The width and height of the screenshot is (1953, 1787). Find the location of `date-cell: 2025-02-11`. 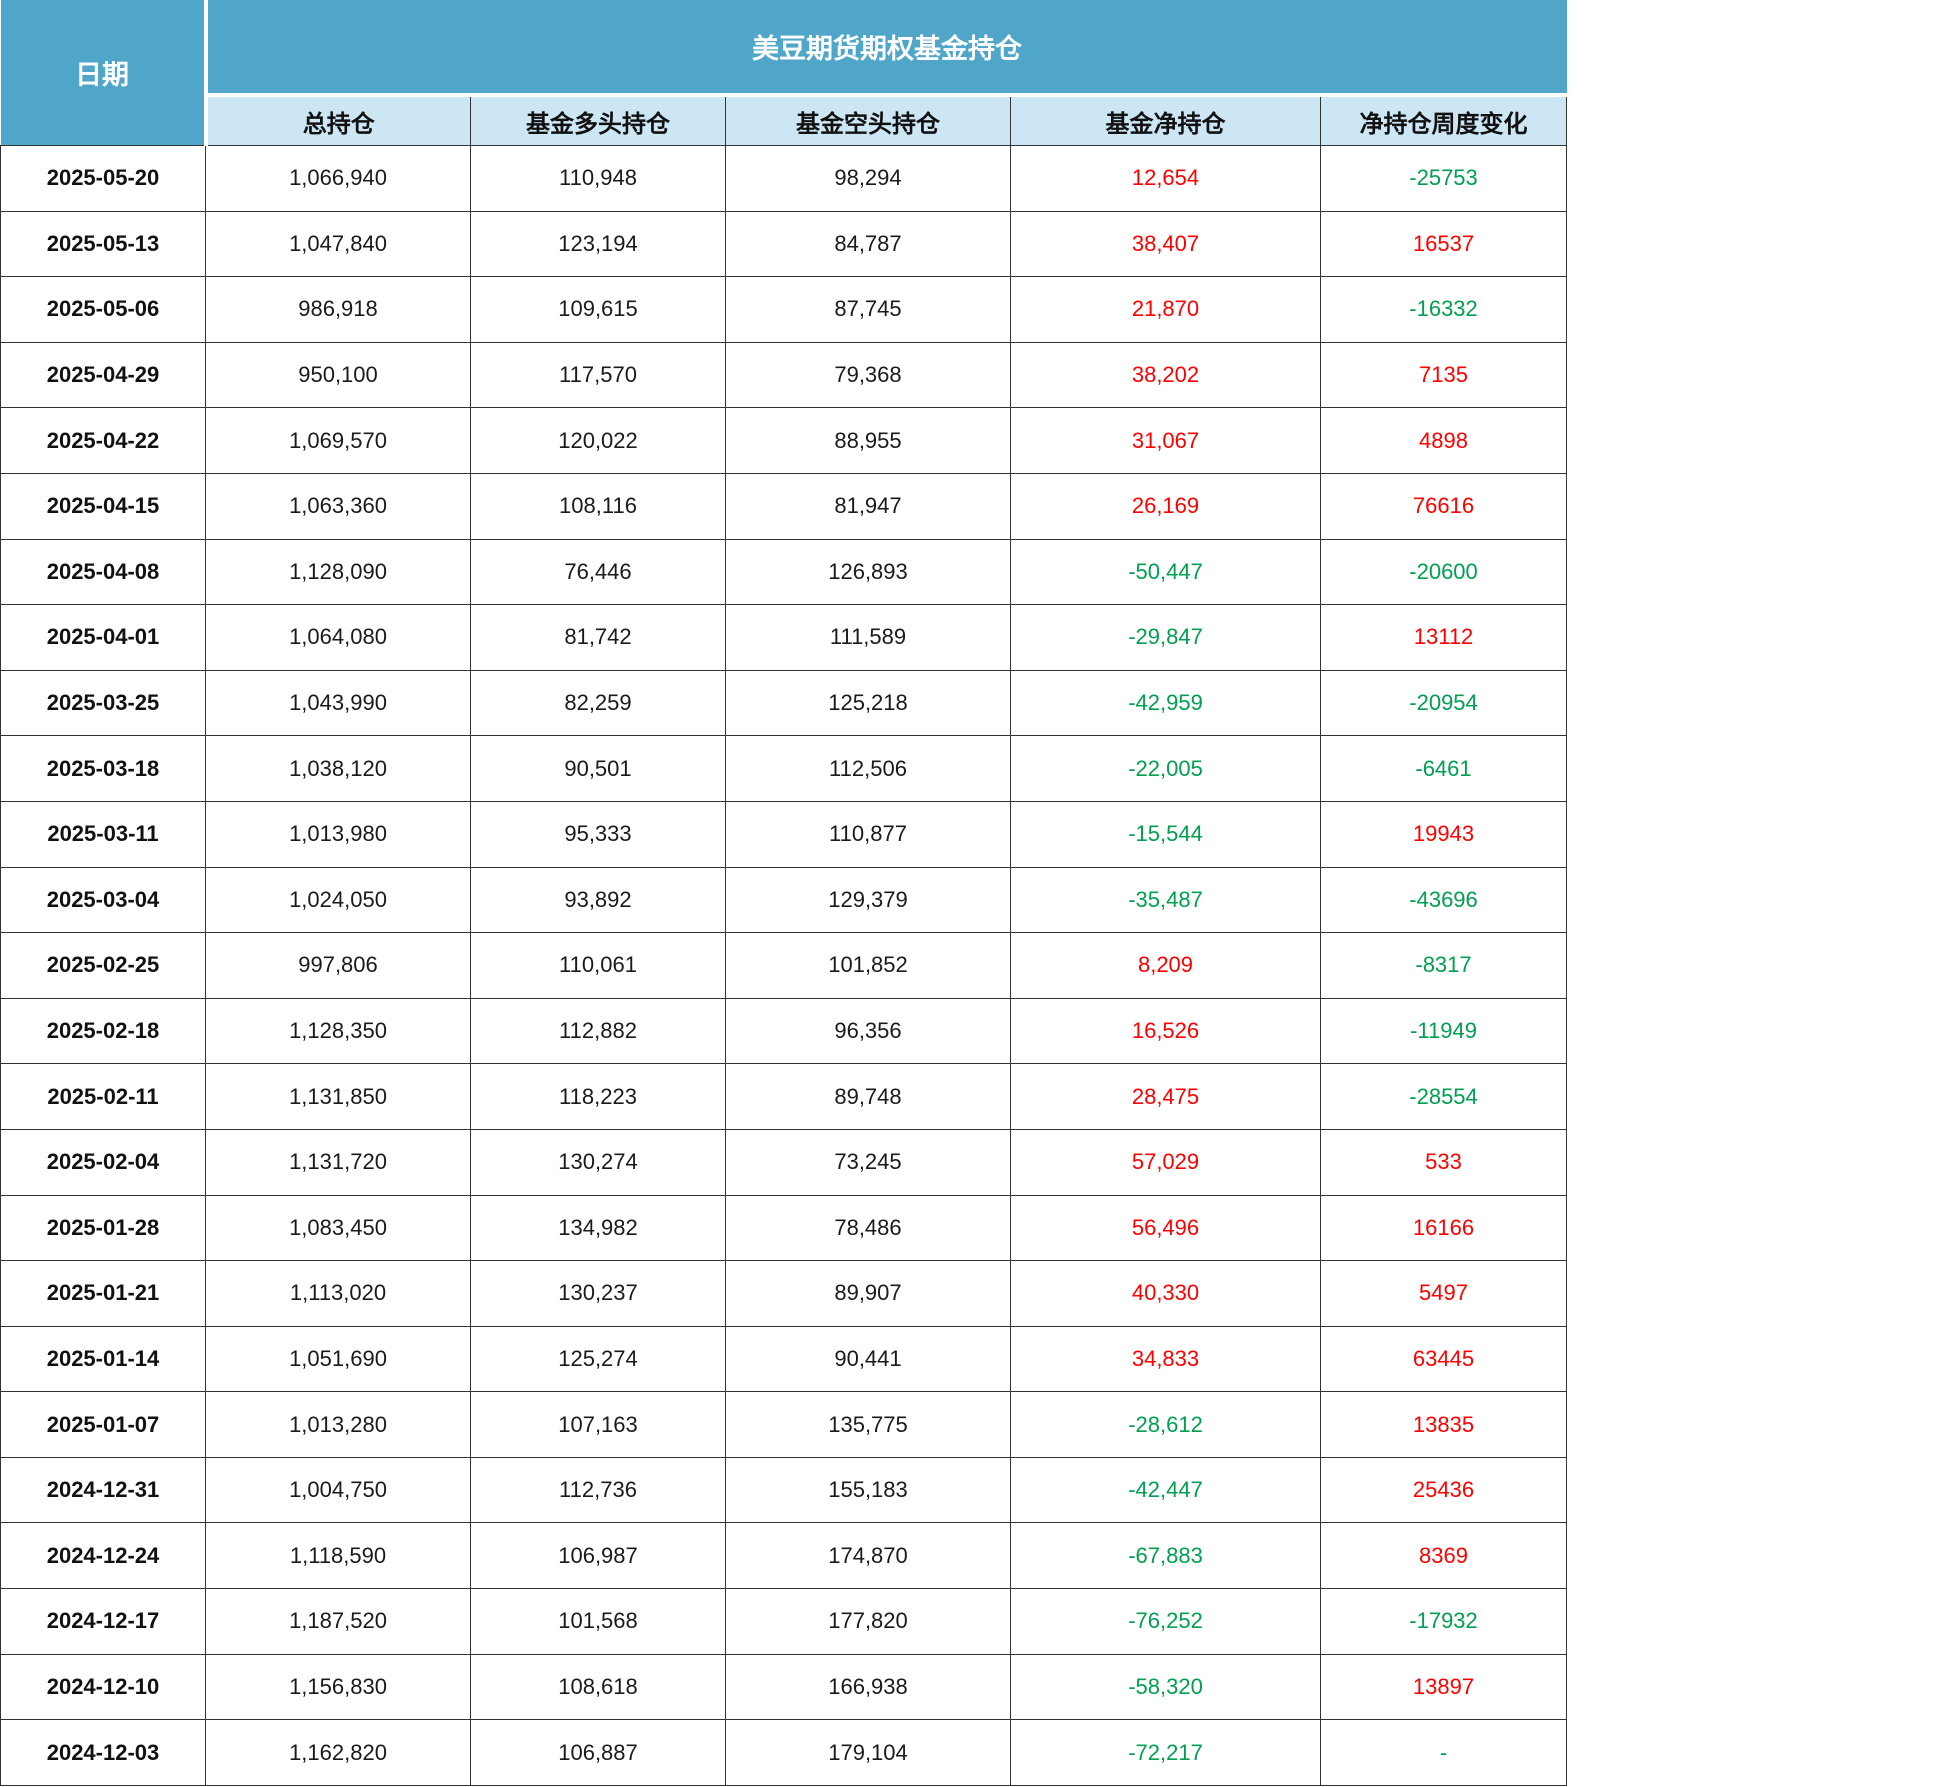

date-cell: 2025-02-11 is located at coordinates (103, 1096).